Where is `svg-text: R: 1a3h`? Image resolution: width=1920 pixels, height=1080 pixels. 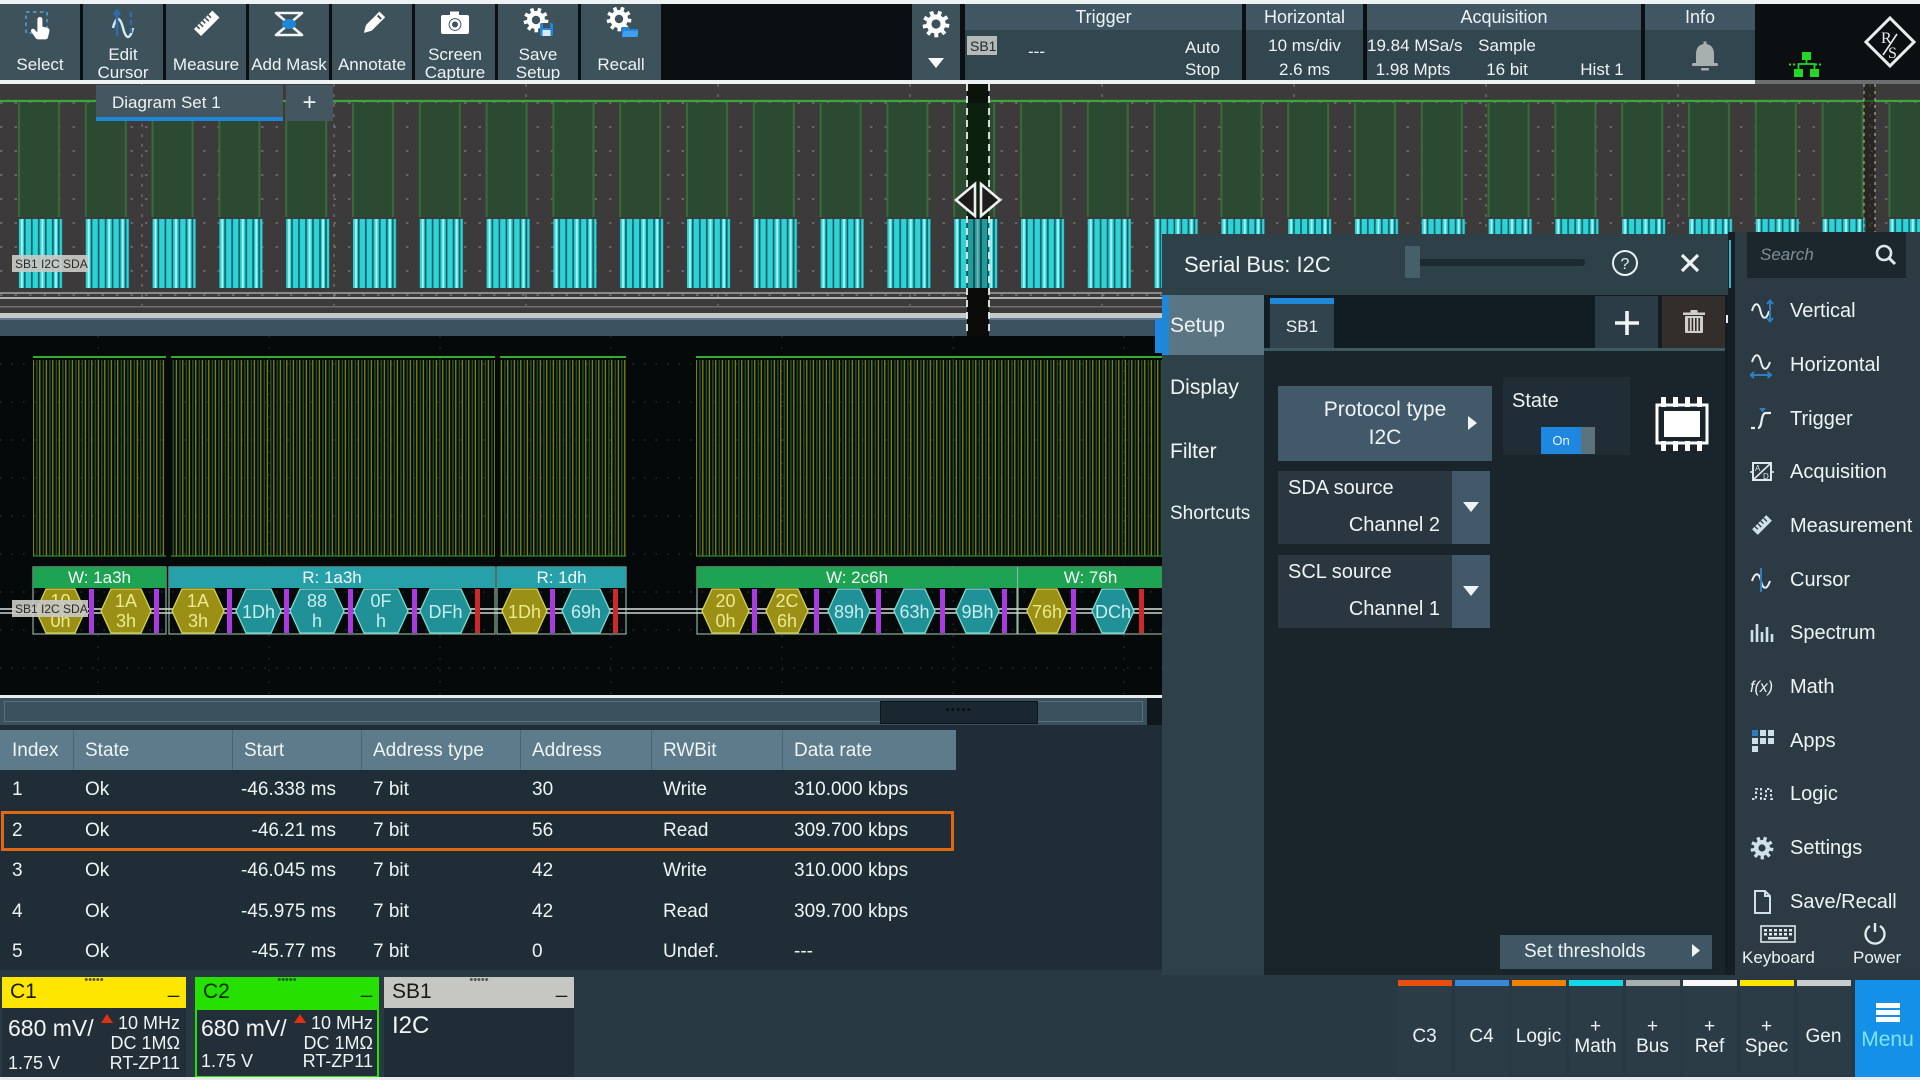
svg-text: R: 1a3h is located at coordinates (332, 577).